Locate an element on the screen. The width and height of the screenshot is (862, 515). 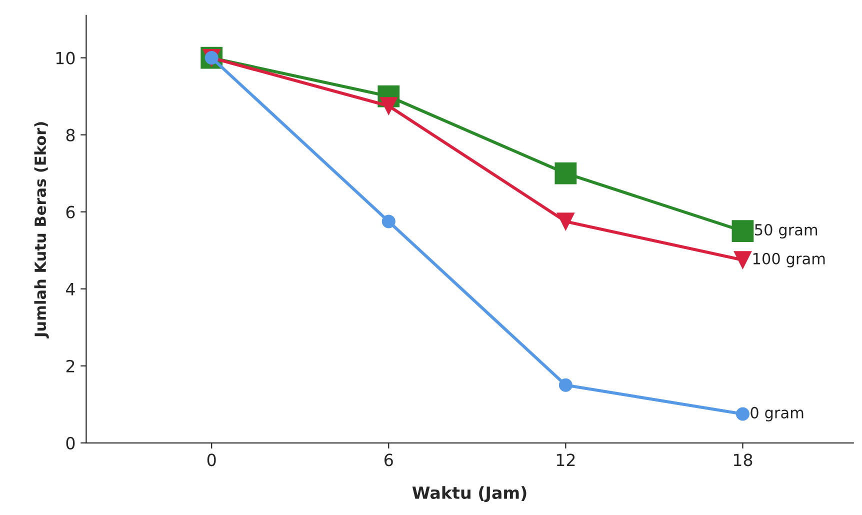
x-tick-label: 0 is located at coordinates (211, 460).